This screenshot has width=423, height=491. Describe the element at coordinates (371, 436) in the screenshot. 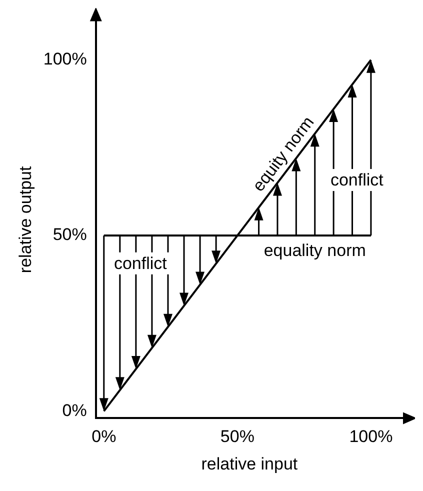

I see `x-tick-label: 100%` at that location.